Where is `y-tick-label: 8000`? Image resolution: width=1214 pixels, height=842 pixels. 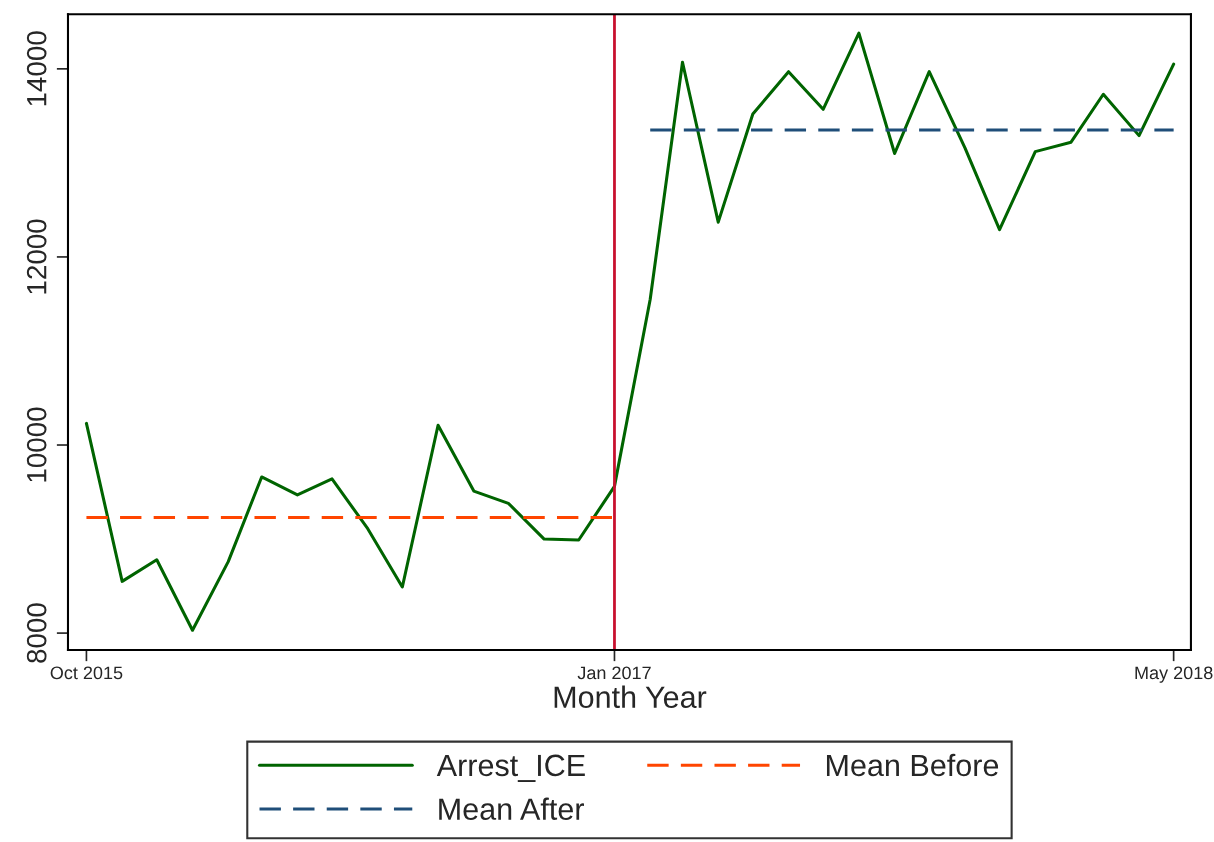 y-tick-label: 8000 is located at coordinates (36, 633).